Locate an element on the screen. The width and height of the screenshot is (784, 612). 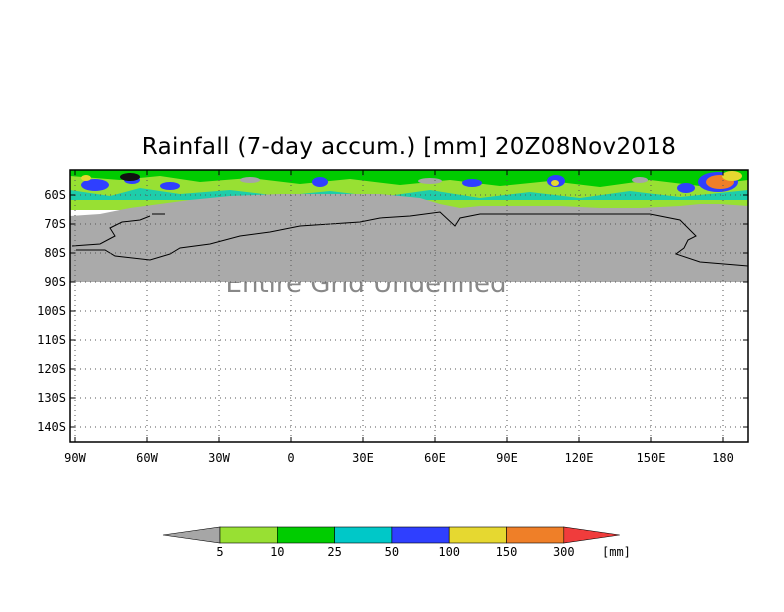
colorbar-label: 50 is located at coordinates (392, 552).